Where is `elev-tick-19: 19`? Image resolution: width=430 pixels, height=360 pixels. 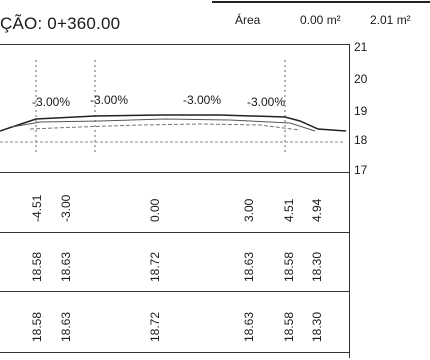 elev-tick-19: 19 is located at coordinates (361, 111).